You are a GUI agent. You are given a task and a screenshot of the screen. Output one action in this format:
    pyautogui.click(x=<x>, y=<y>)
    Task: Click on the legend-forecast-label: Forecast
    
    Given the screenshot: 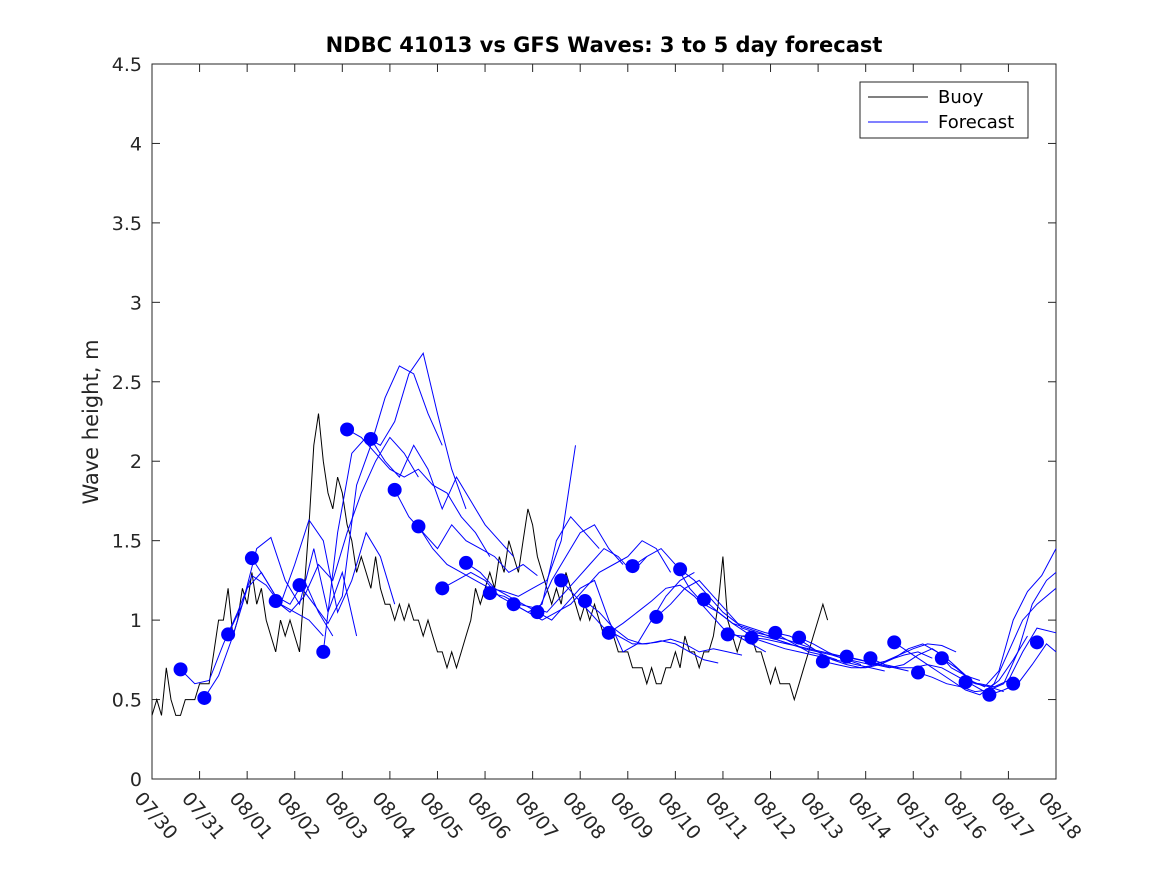 What is the action you would take?
    pyautogui.click(x=976, y=122)
    